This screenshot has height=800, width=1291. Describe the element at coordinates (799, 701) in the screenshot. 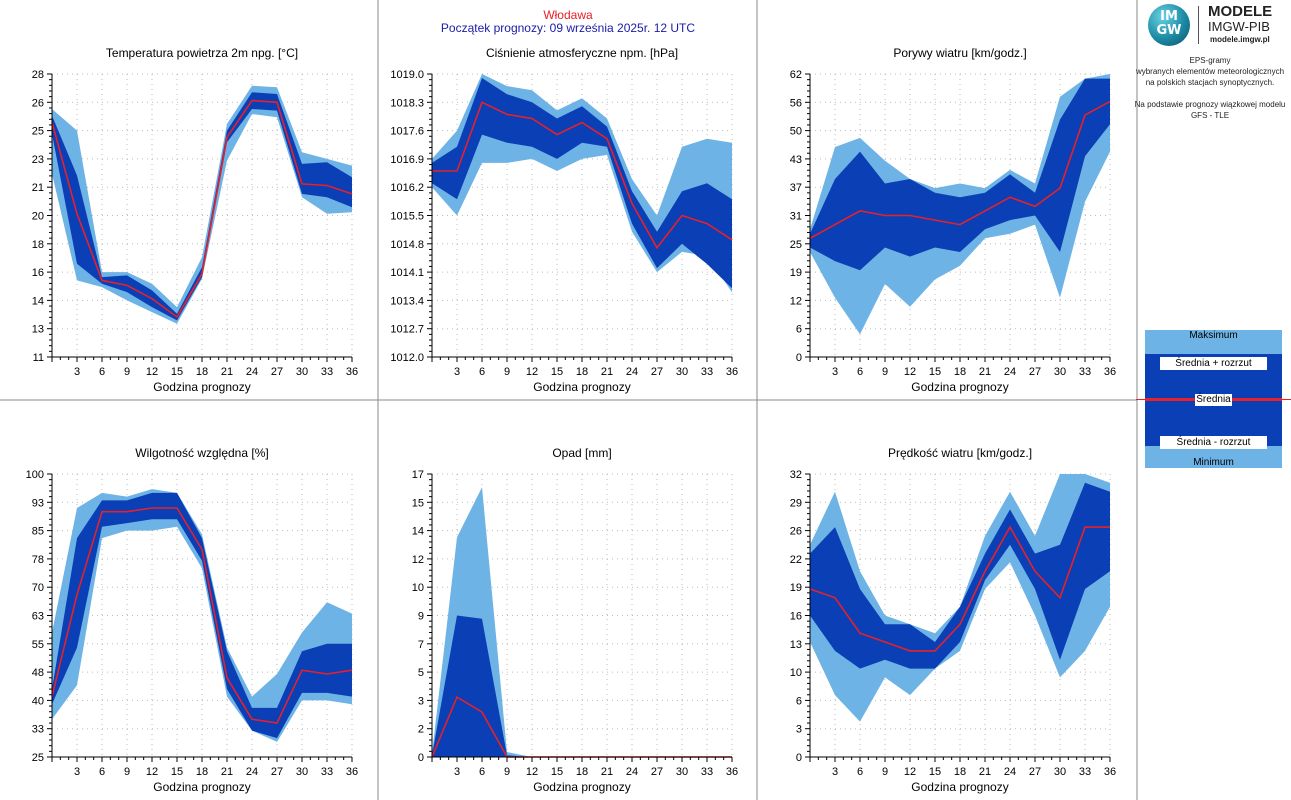

I see `y-tick-label: 6` at that location.